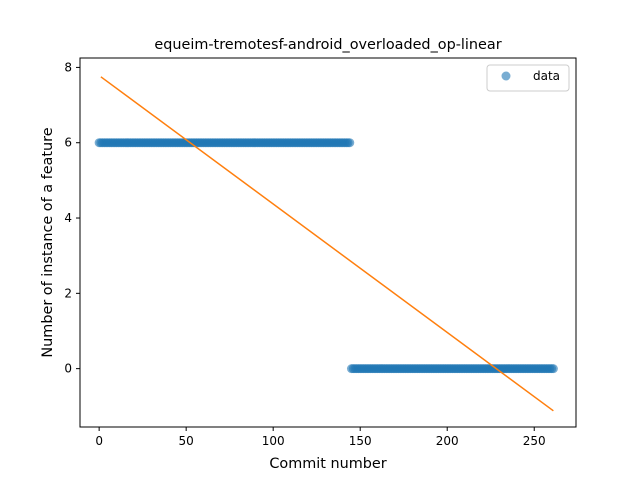 Image resolution: width=640 pixels, height=480 pixels. What do you see at coordinates (273, 441) in the screenshot?
I see `x-tick-label: 100` at bounding box center [273, 441].